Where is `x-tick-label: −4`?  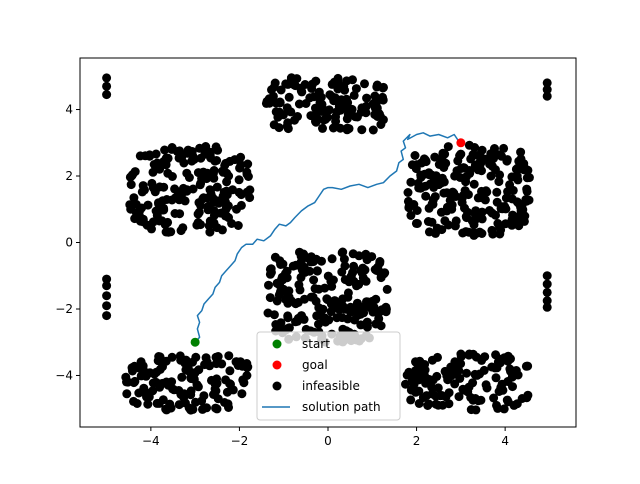 x-tick-label: −4 is located at coordinates (151, 441).